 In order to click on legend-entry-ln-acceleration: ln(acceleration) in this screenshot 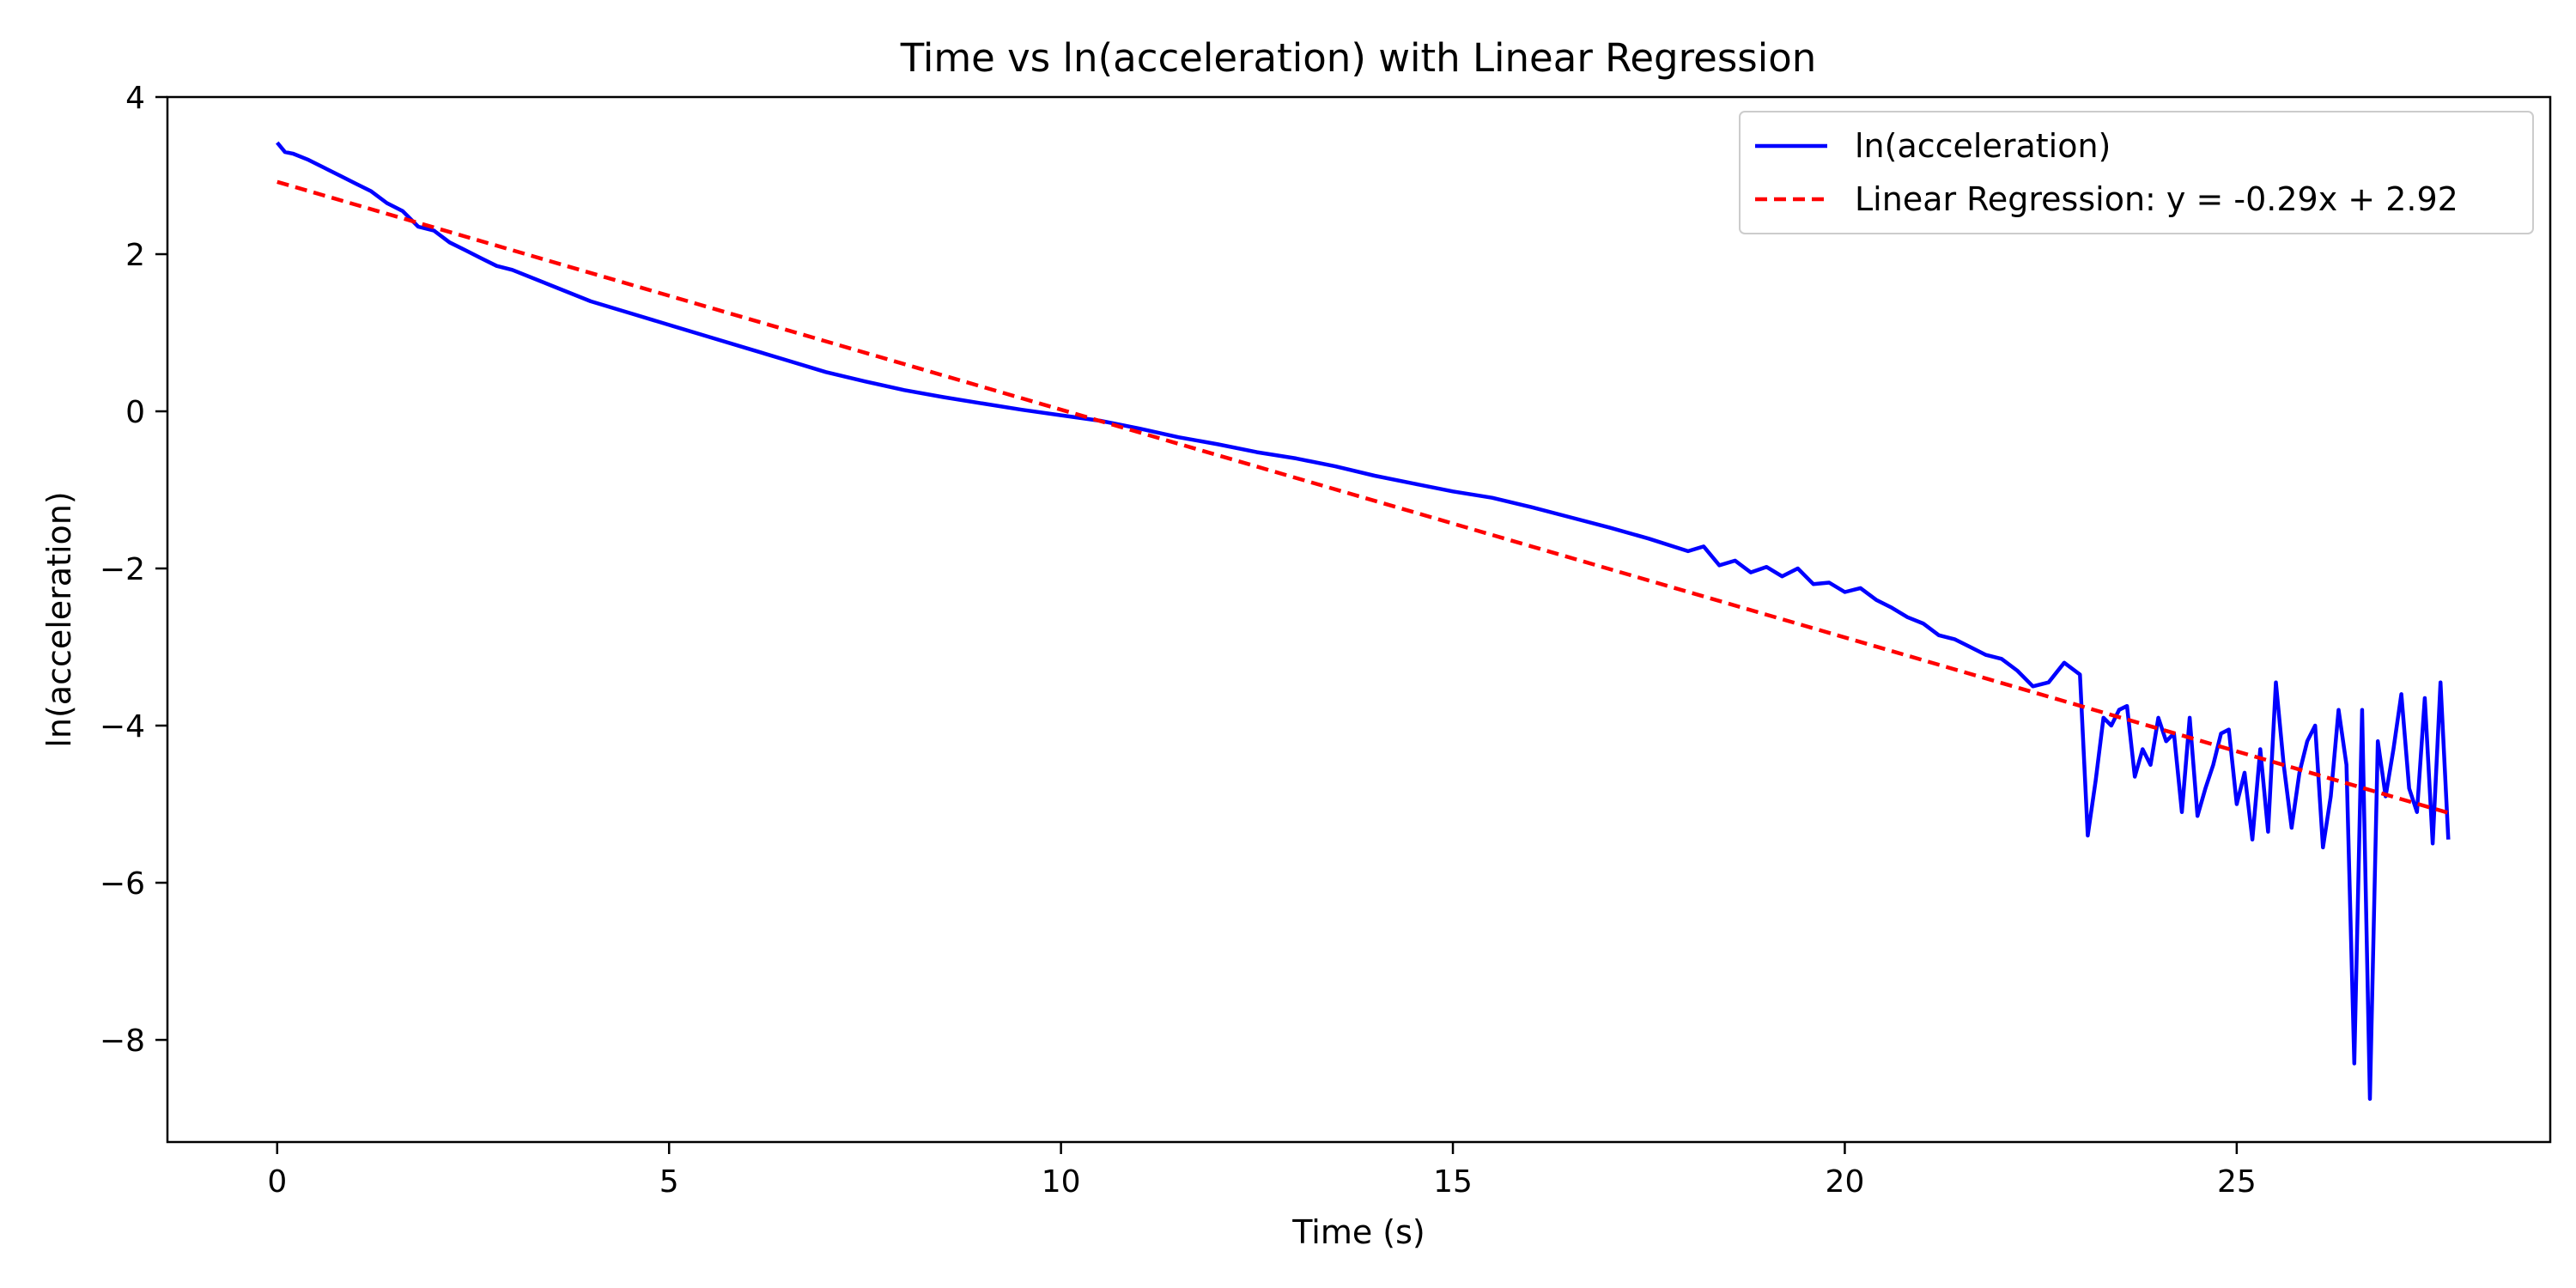, I will do `click(1983, 146)`.